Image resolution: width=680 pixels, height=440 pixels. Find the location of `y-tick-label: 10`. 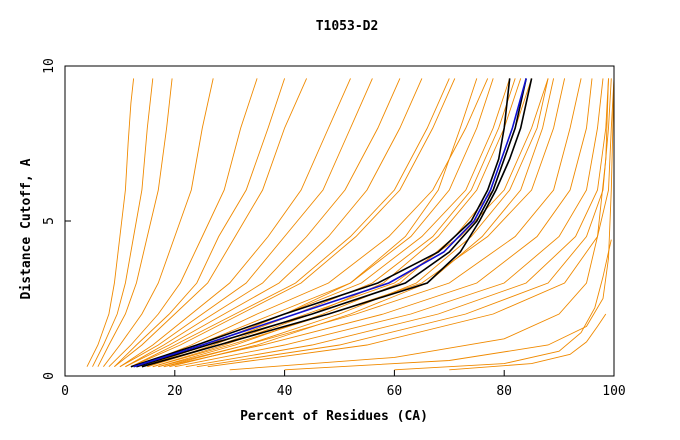

y-tick-label: 10 is located at coordinates (49, 66).